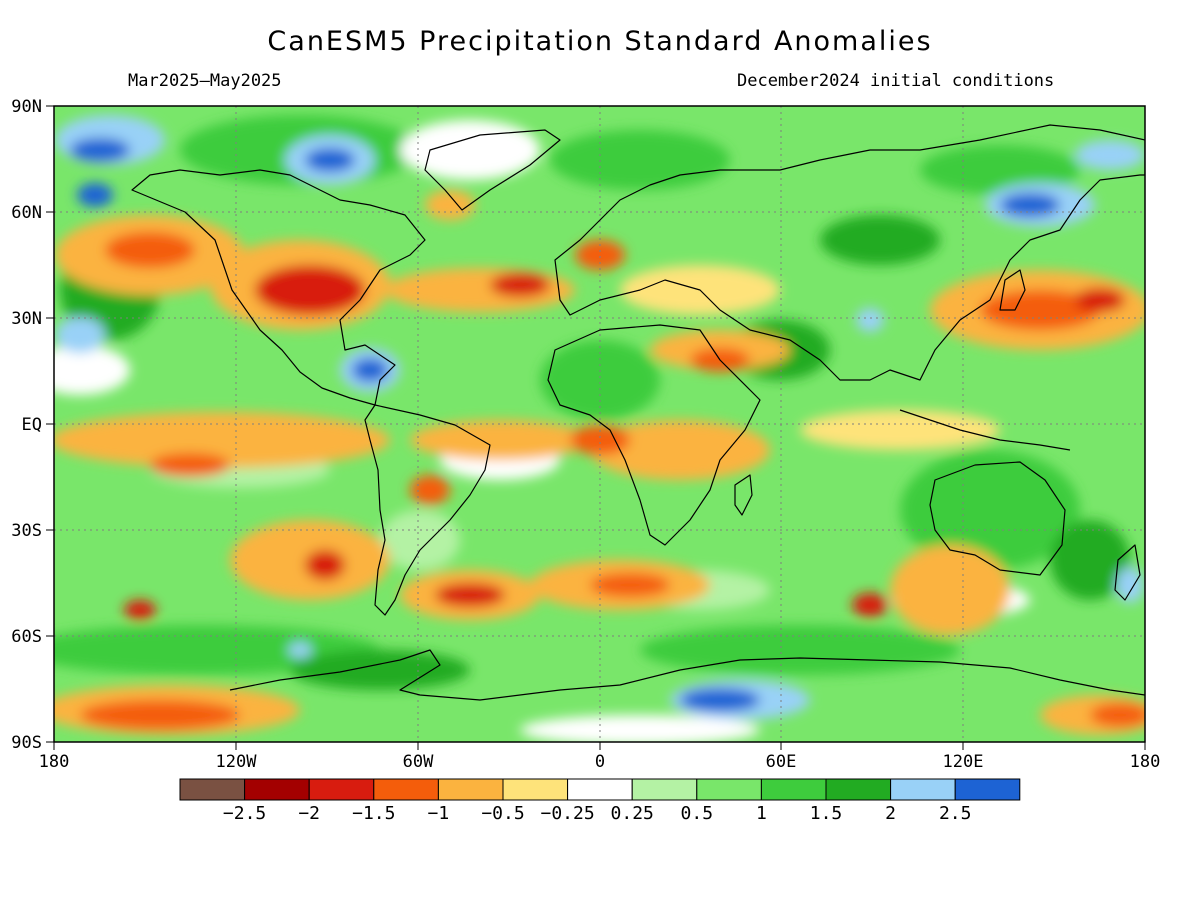 This screenshot has height=900, width=1200. What do you see at coordinates (26, 213) in the screenshot?
I see `lat-label: 60N` at bounding box center [26, 213].